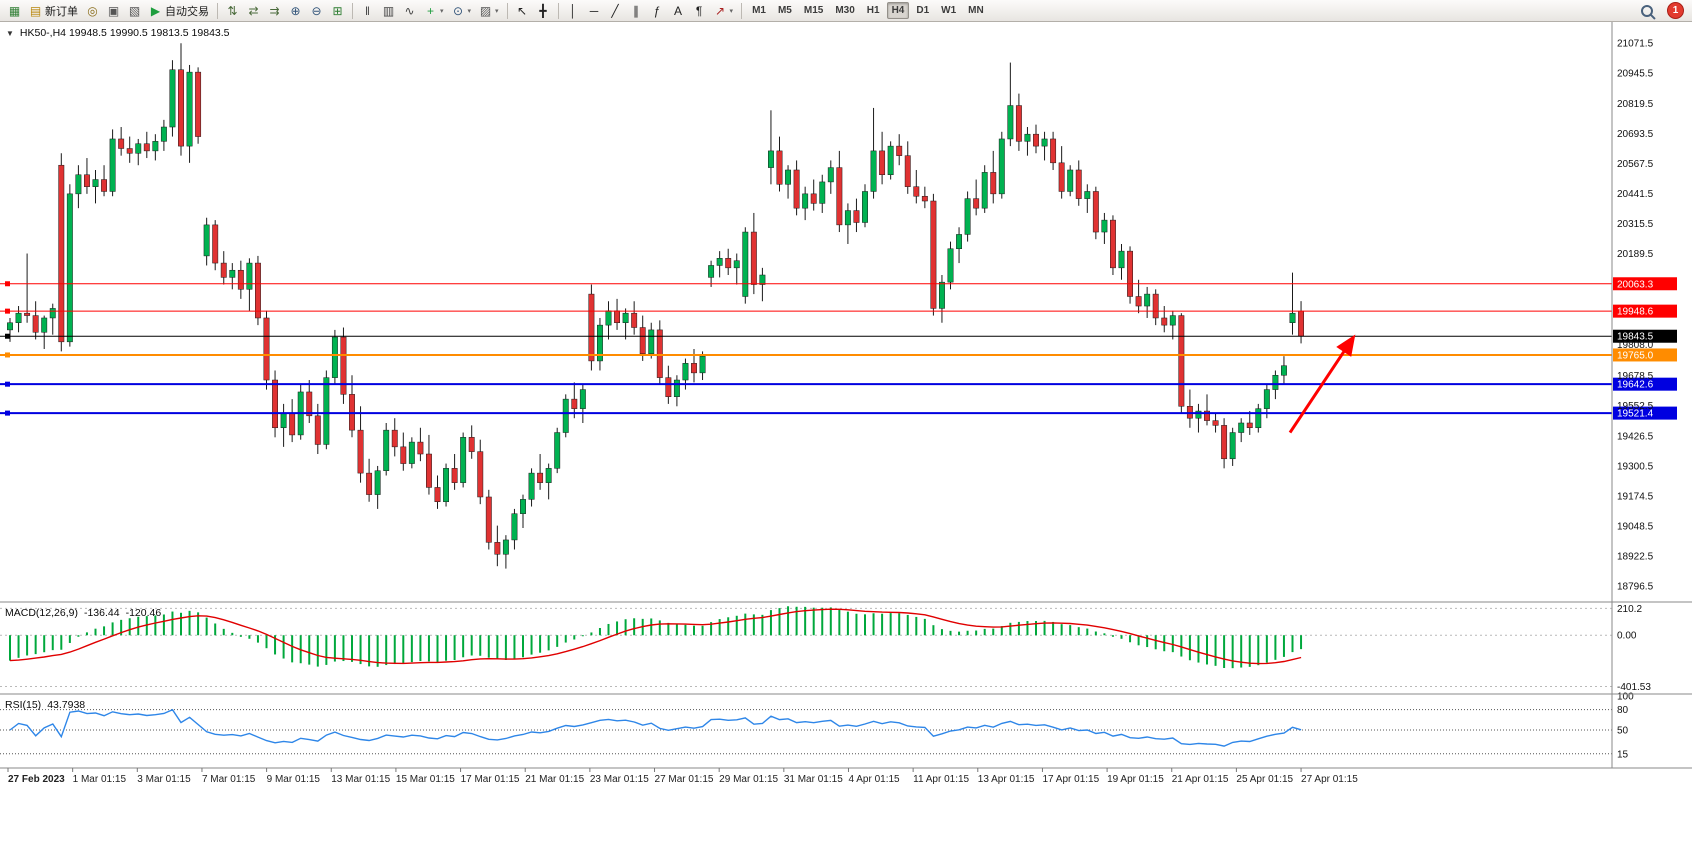  I want to click on chart-shift-icon: ⇄, so click(253, 10).